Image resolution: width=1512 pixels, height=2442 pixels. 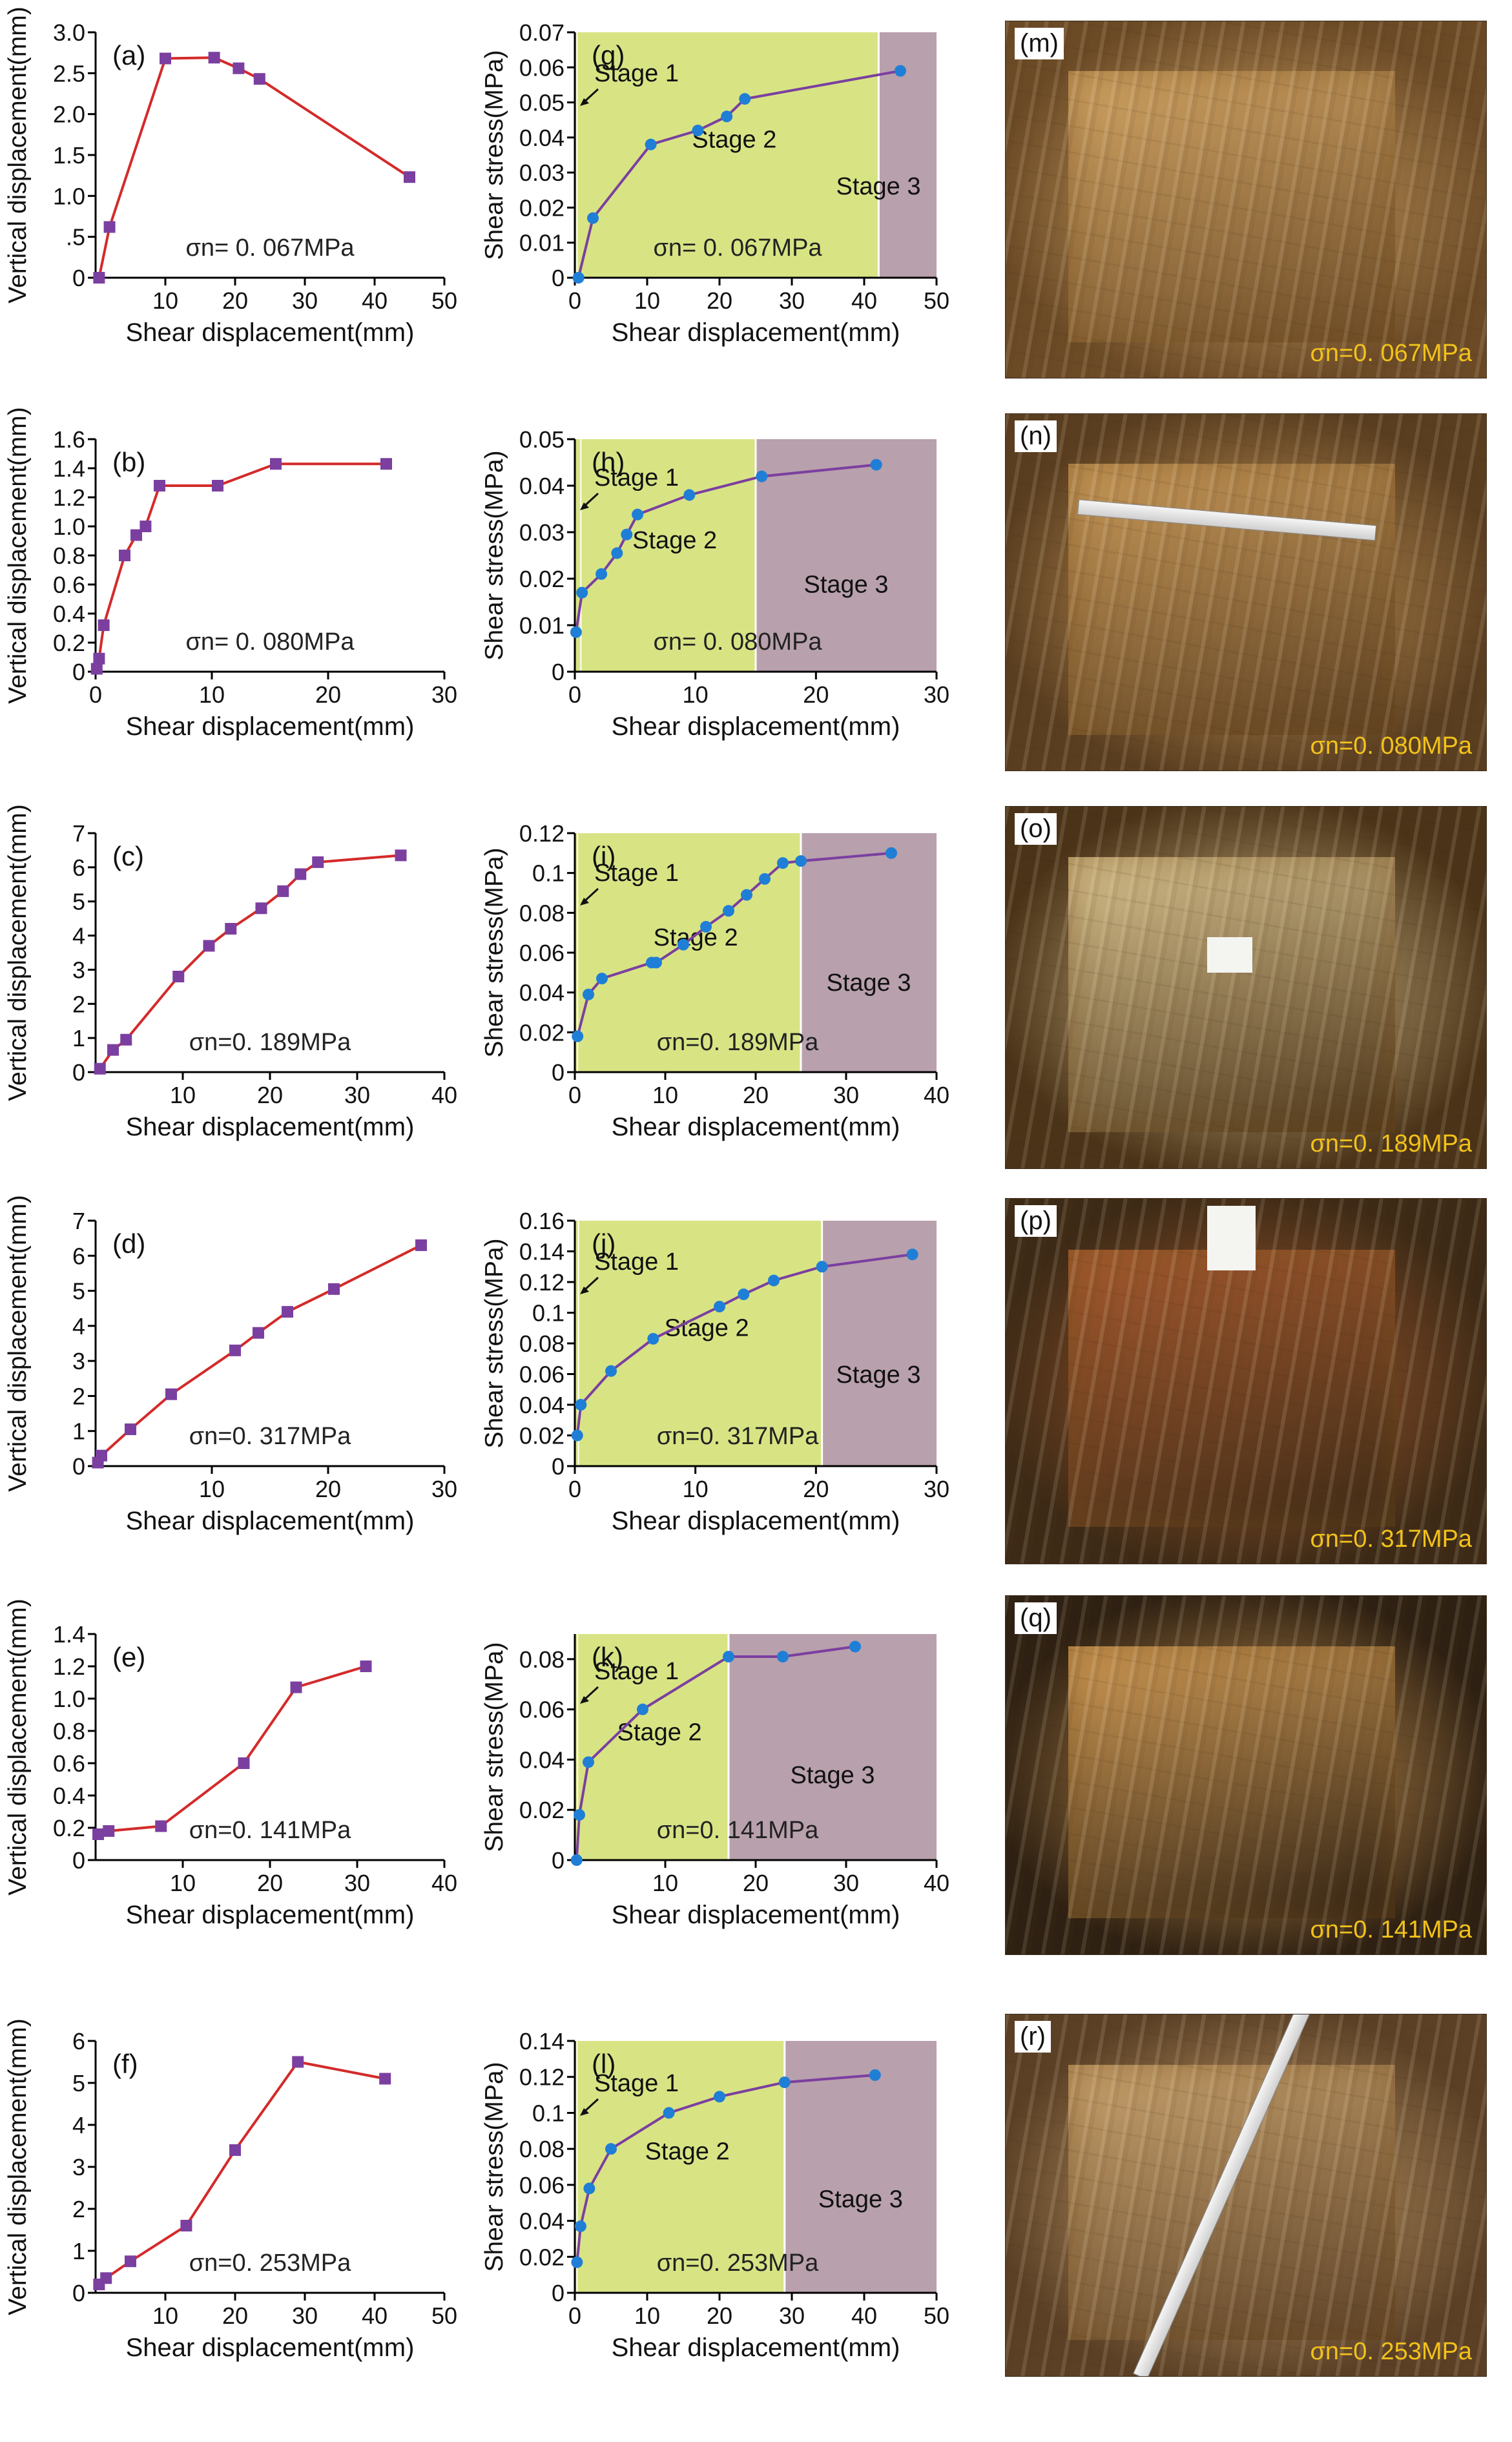 What do you see at coordinates (1246, 1381) in the screenshot?
I see `photo-panel-p: (p) σn=0. 317MPa` at bounding box center [1246, 1381].